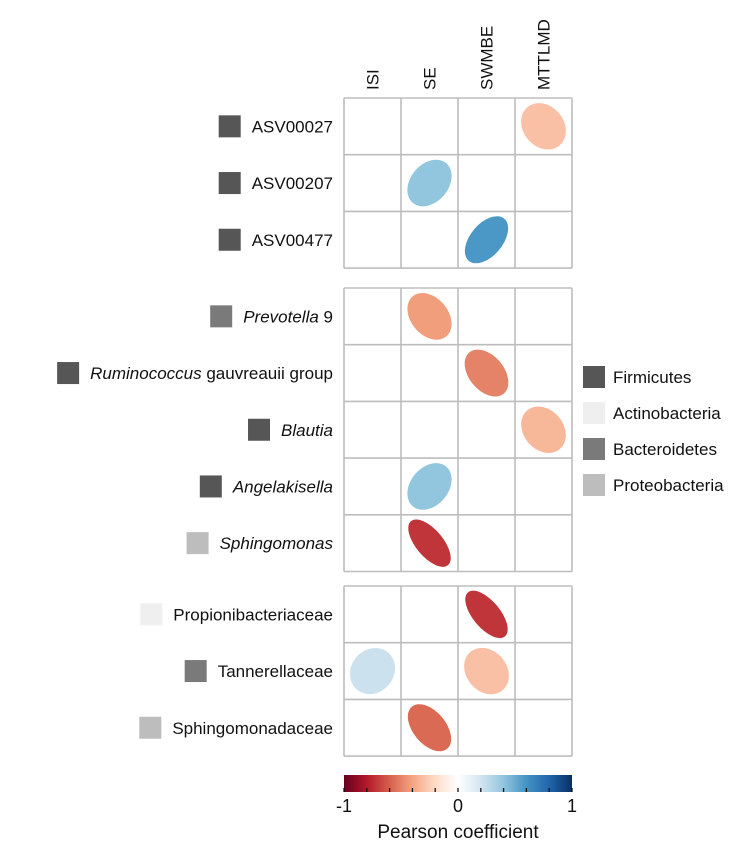 The height and width of the screenshot is (851, 750). I want to click on colorbar: -1 0 1 Pearson coefficient, so click(456, 809).